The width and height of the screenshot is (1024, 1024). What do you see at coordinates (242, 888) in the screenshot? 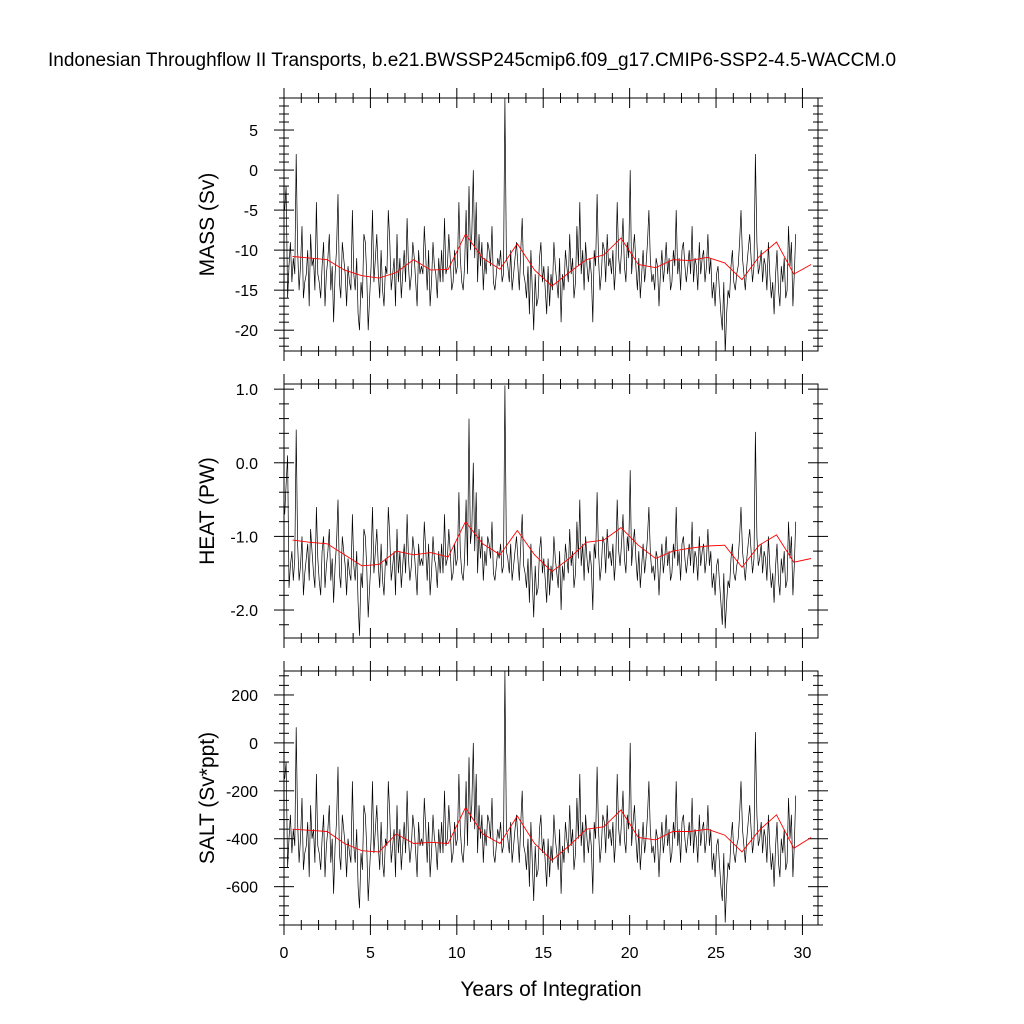
I see `y-tick-label: -600` at bounding box center [242, 888].